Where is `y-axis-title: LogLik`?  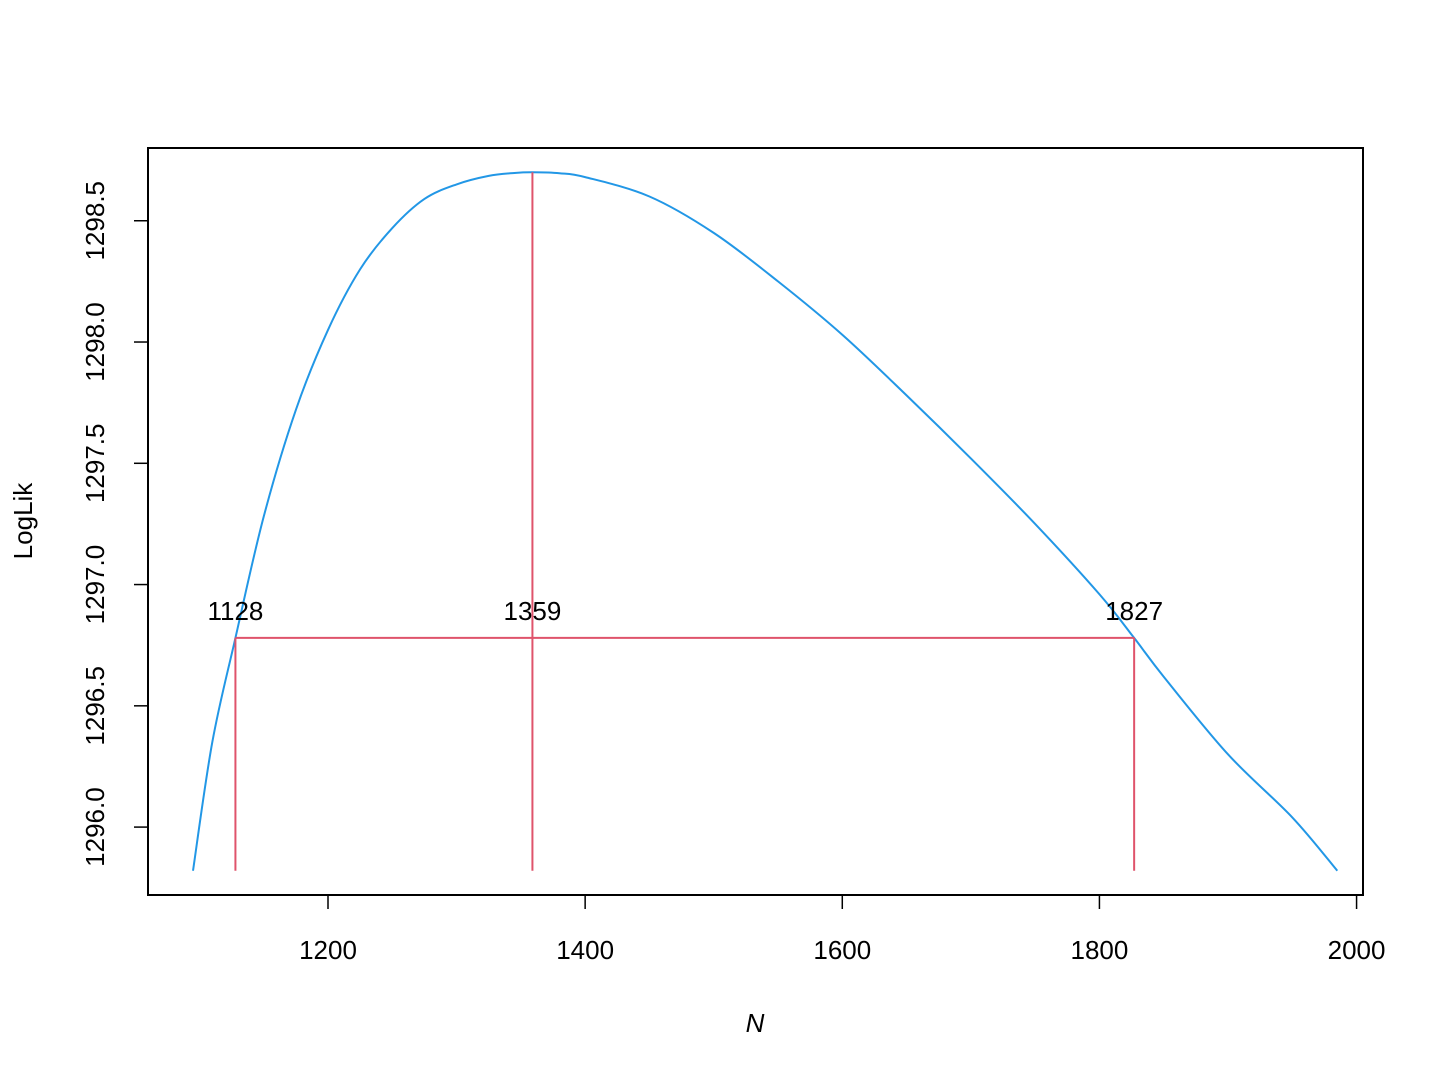
y-axis-title: LogLik is located at coordinates (23, 521).